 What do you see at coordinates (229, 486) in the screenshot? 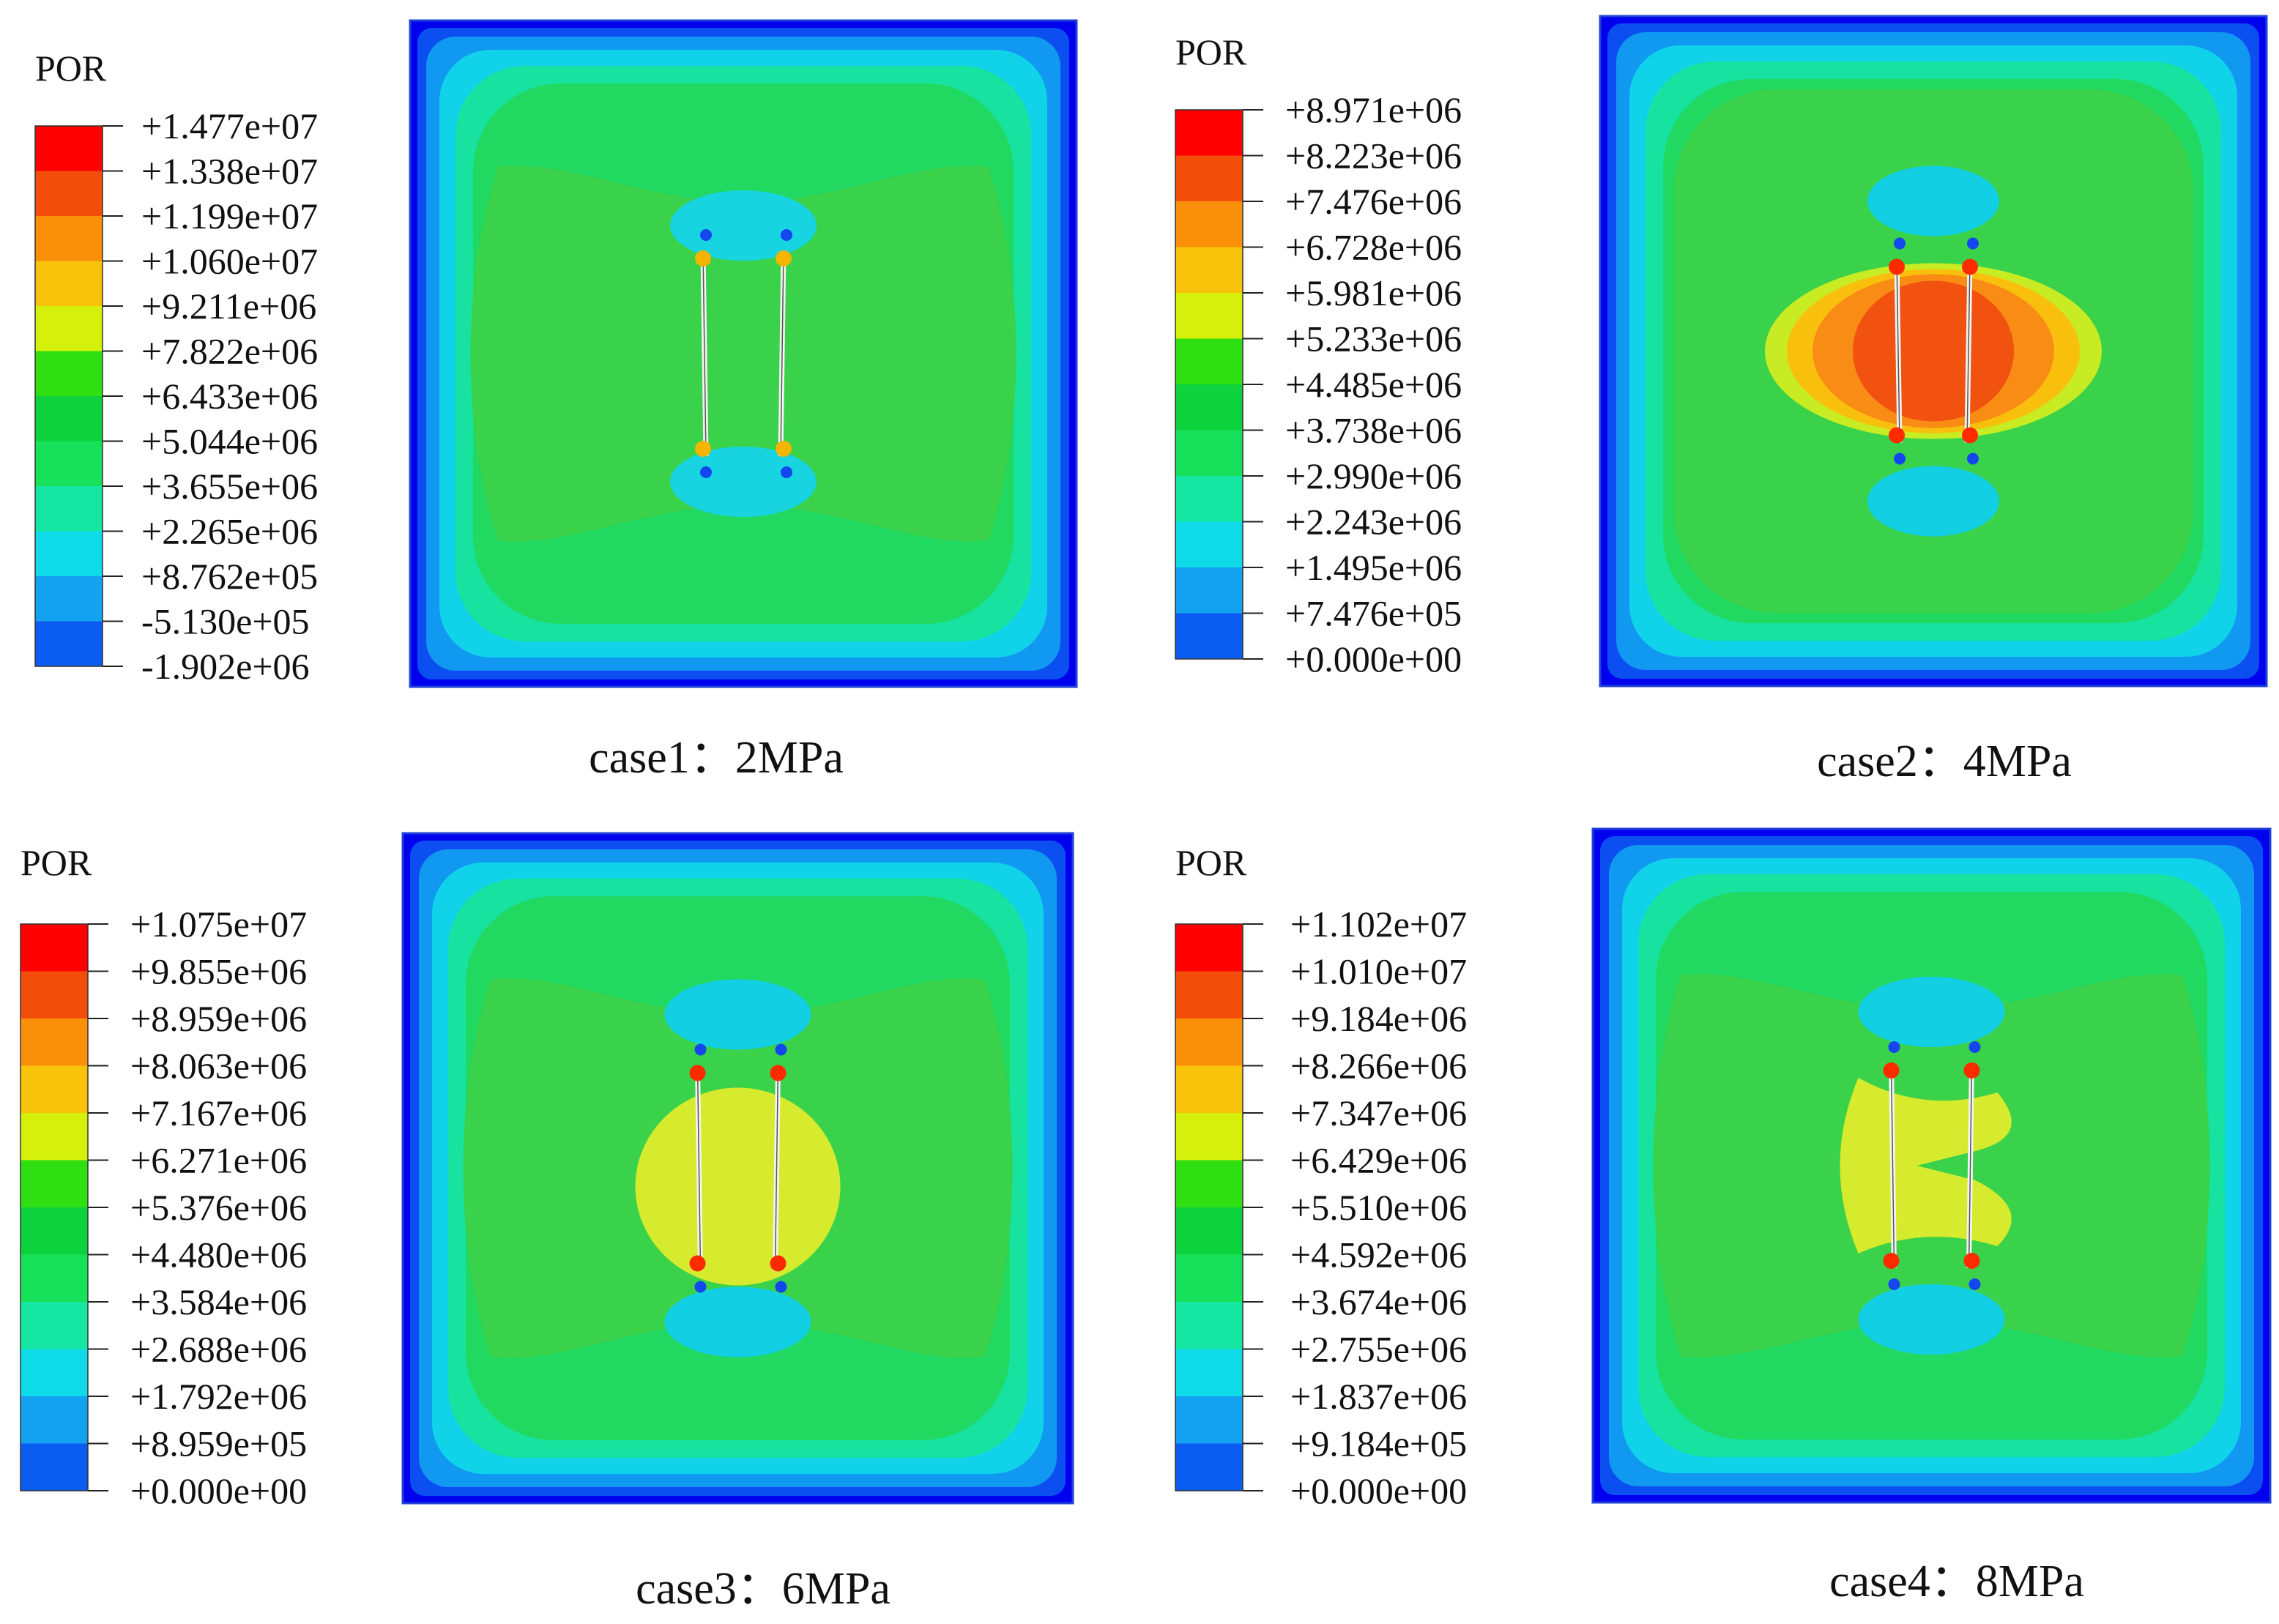
I see `legend-tick-label: +3.655e+06` at bounding box center [229, 486].